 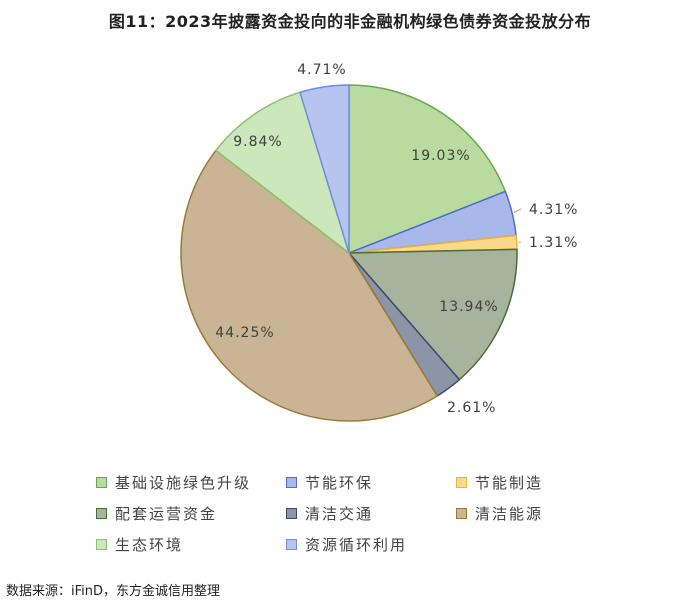 What do you see at coordinates (149, 545) in the screenshot?
I see `legend-label: 生态环境` at bounding box center [149, 545].